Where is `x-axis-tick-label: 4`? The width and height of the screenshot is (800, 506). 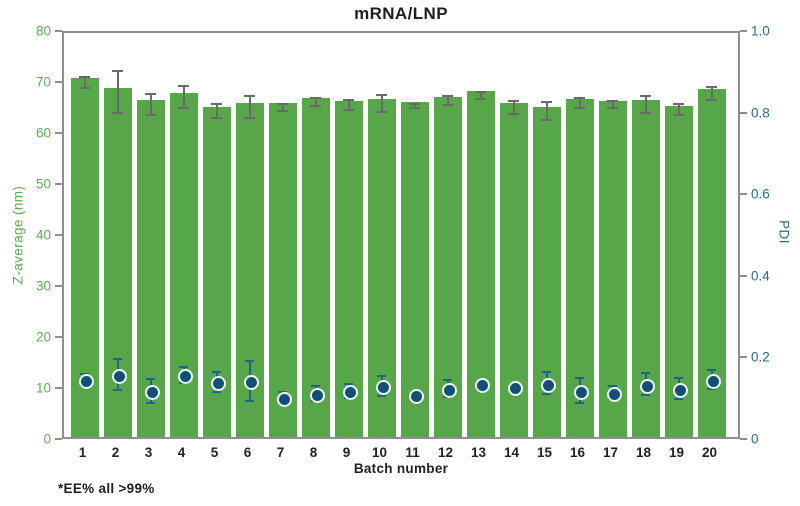
x-axis-tick-label: 4 is located at coordinates (181, 452).